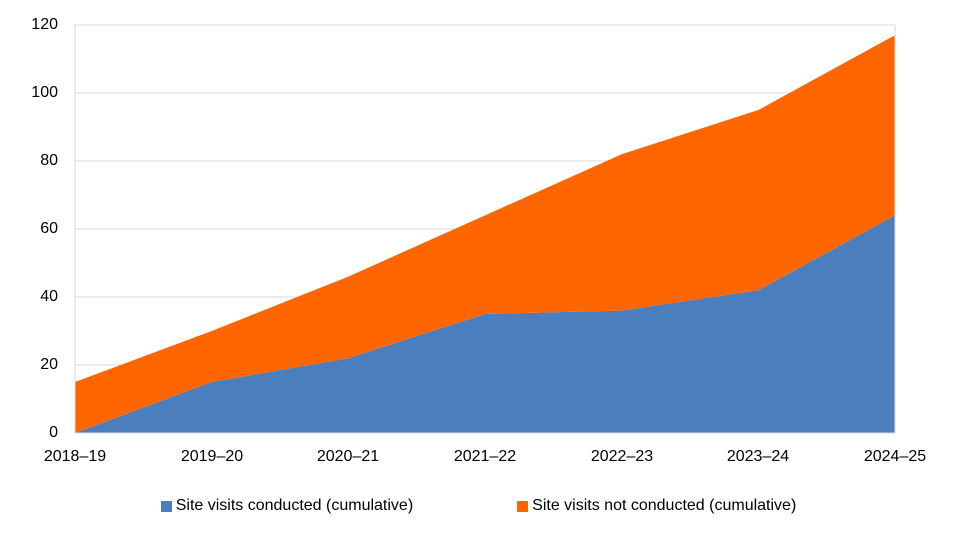 The height and width of the screenshot is (538, 957). What do you see at coordinates (895, 456) in the screenshot?
I see `x-axis-tick-label: 2024–25` at bounding box center [895, 456].